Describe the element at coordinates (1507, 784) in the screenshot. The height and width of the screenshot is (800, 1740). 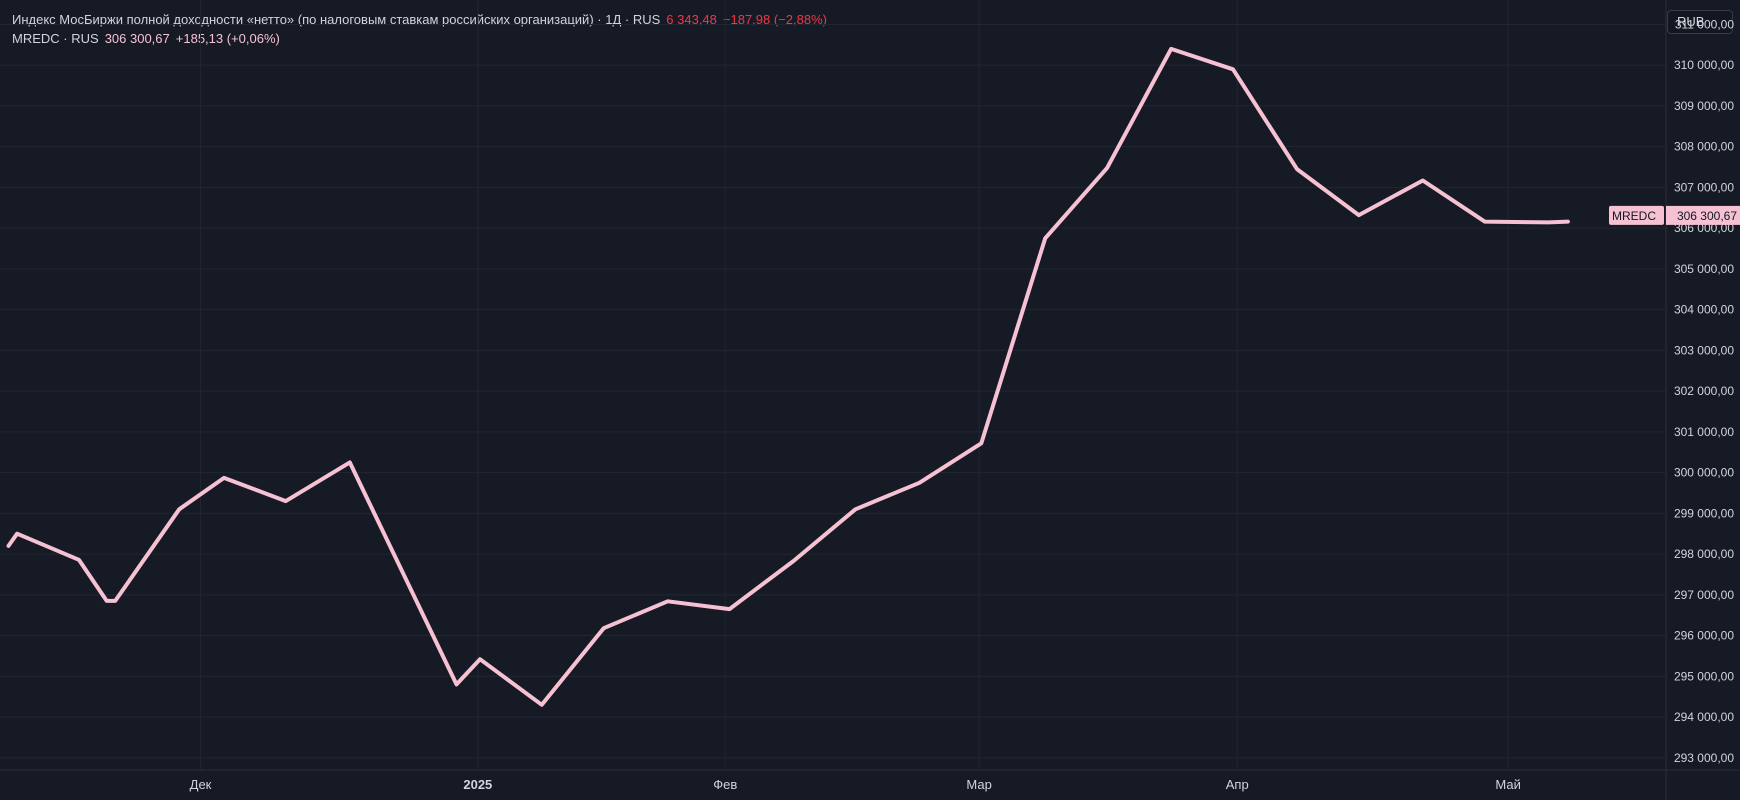
I see `time-axis-tick-label: Май` at that location.